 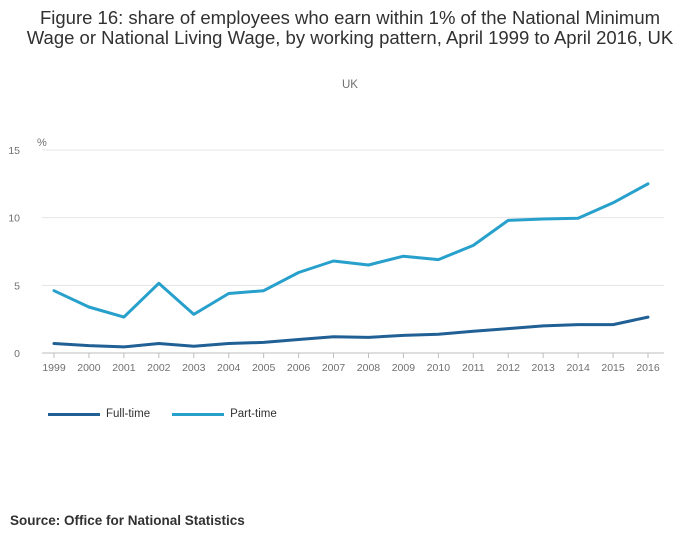 I want to click on x-tick-label: 2010, so click(x=439, y=368).